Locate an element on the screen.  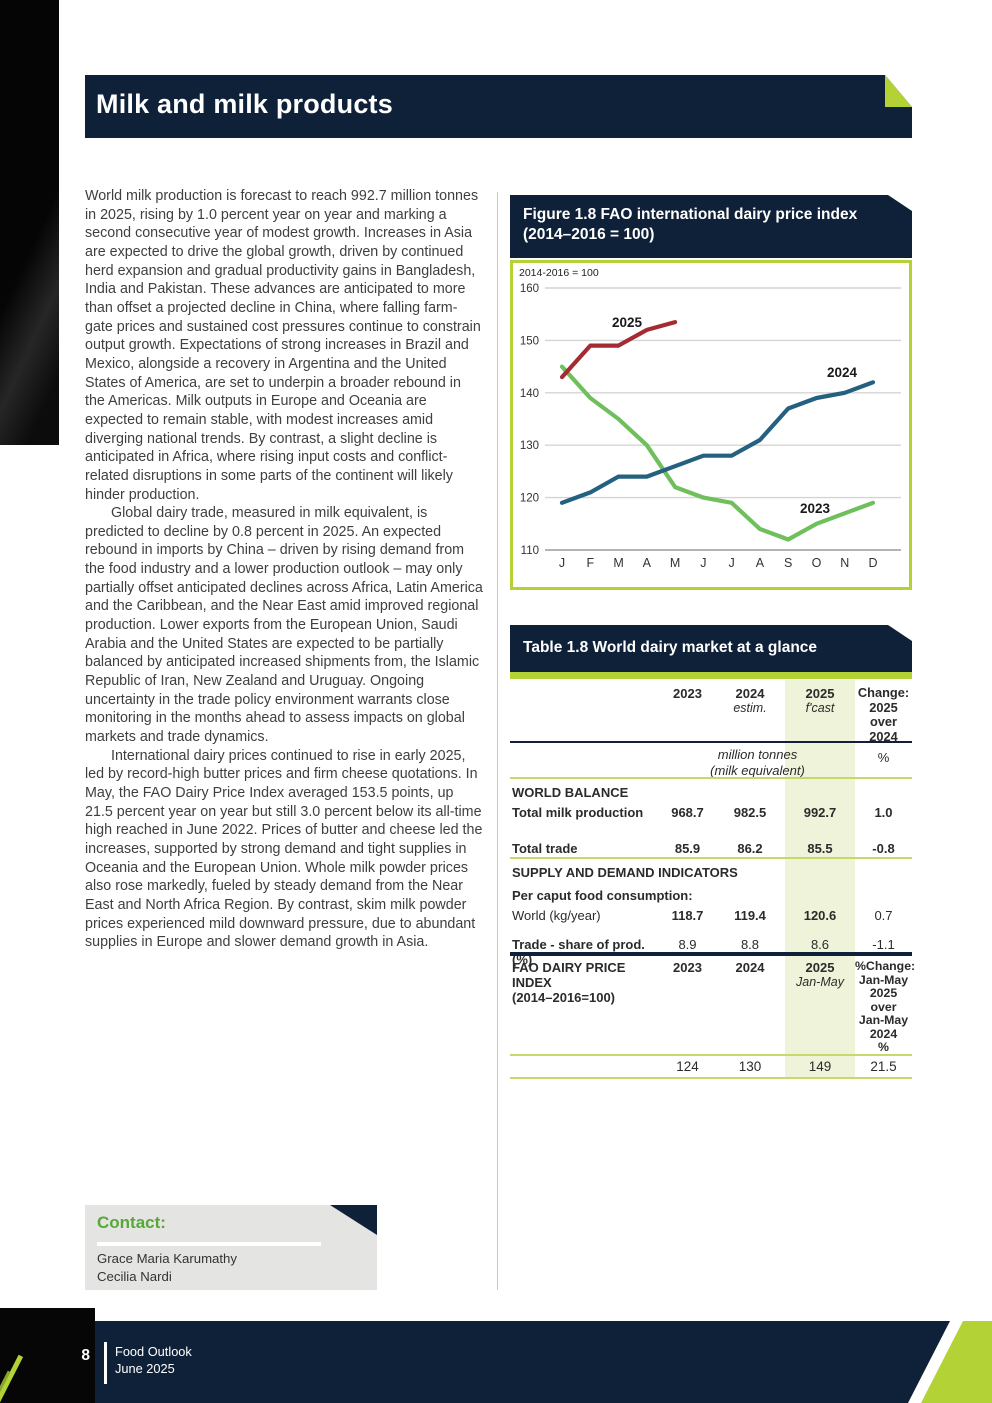
col-2023: 2023 is located at coordinates (687, 693).